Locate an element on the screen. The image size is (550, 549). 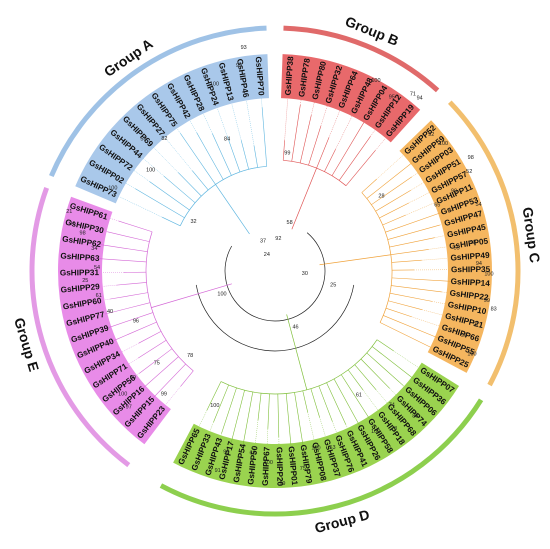
bootstrap-value: 40 is located at coordinates (110, 312).